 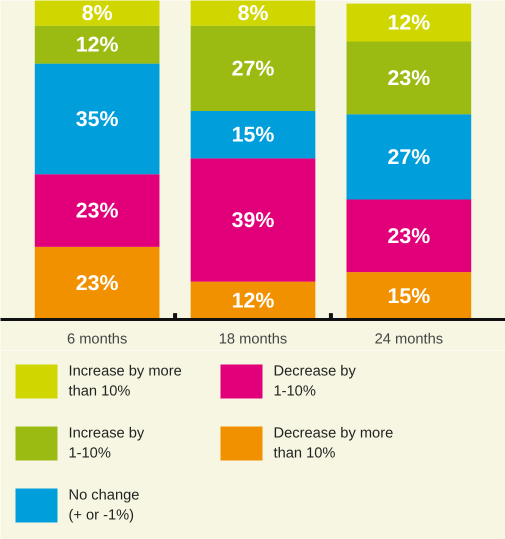 I want to click on x-tick-label: 24 months, so click(x=409, y=340).